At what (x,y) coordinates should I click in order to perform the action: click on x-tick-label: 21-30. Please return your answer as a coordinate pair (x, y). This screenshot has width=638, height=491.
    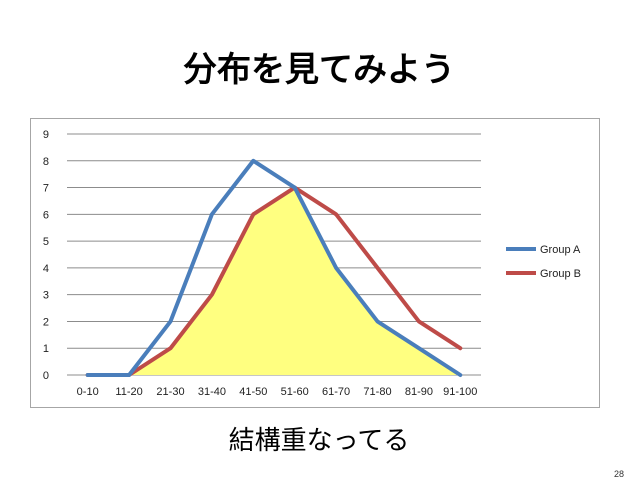
    Looking at the image, I should click on (170, 392).